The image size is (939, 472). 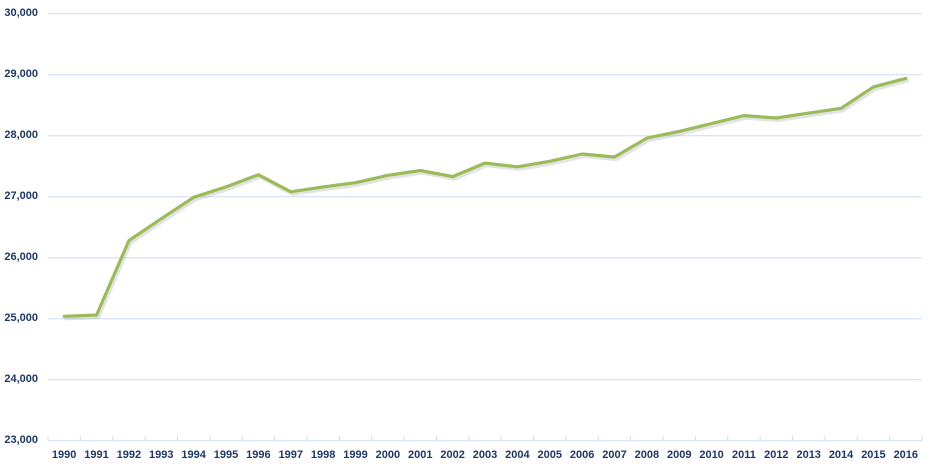 I want to click on x-axis-tick-label: 2013, so click(x=808, y=455).